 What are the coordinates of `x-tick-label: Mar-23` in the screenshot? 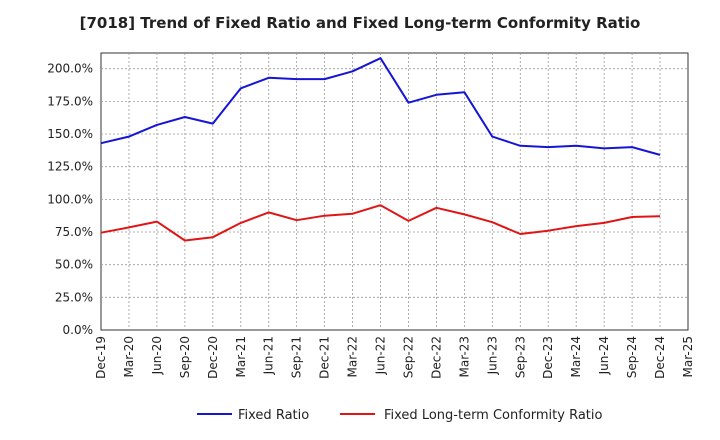 It's located at (464, 356).